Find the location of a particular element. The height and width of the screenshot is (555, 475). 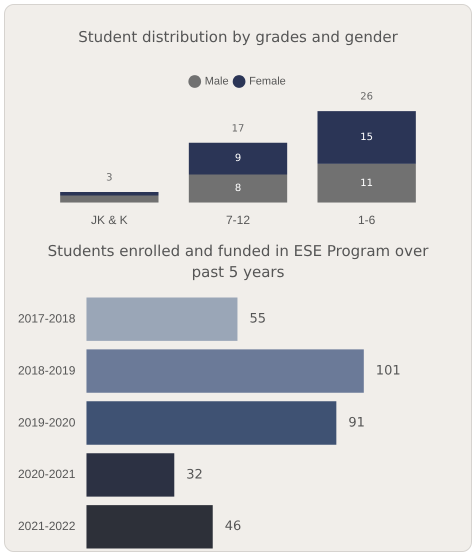

total-label: 3 is located at coordinates (109, 178).